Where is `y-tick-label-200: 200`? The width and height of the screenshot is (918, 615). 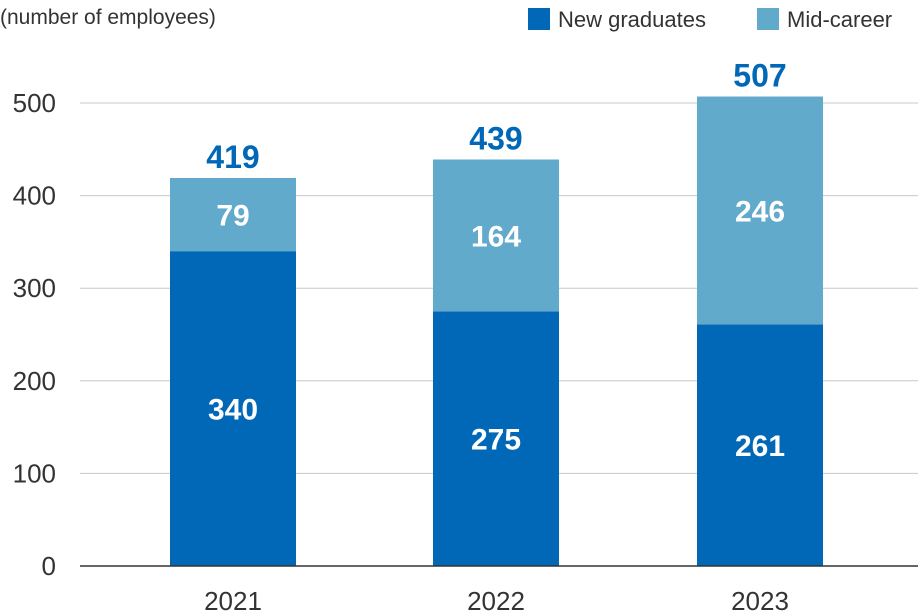
y-tick-label-200: 200 is located at coordinates (34, 381).